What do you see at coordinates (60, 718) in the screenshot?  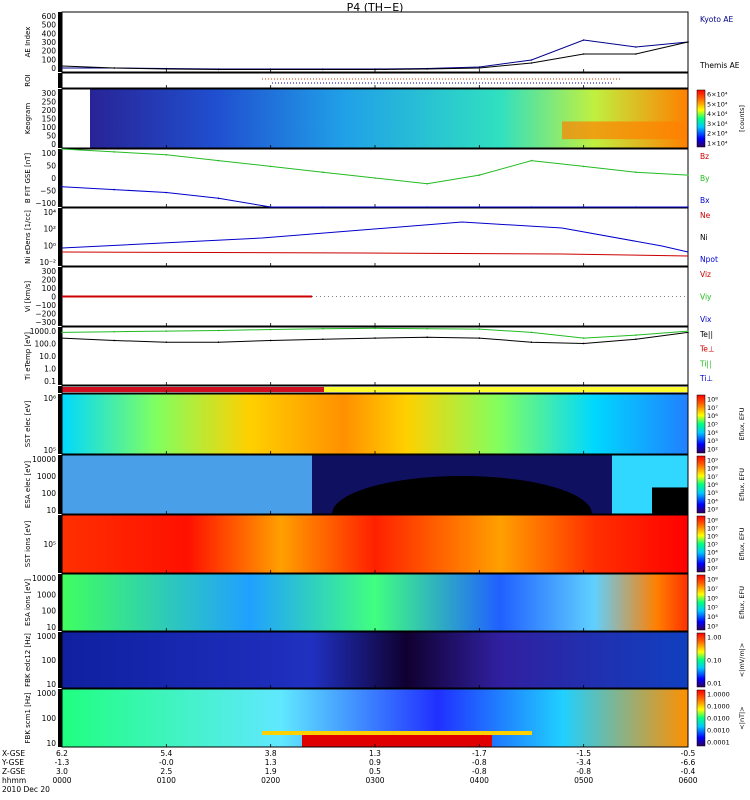 I see `tick-strip-fbk_b` at bounding box center [60, 718].